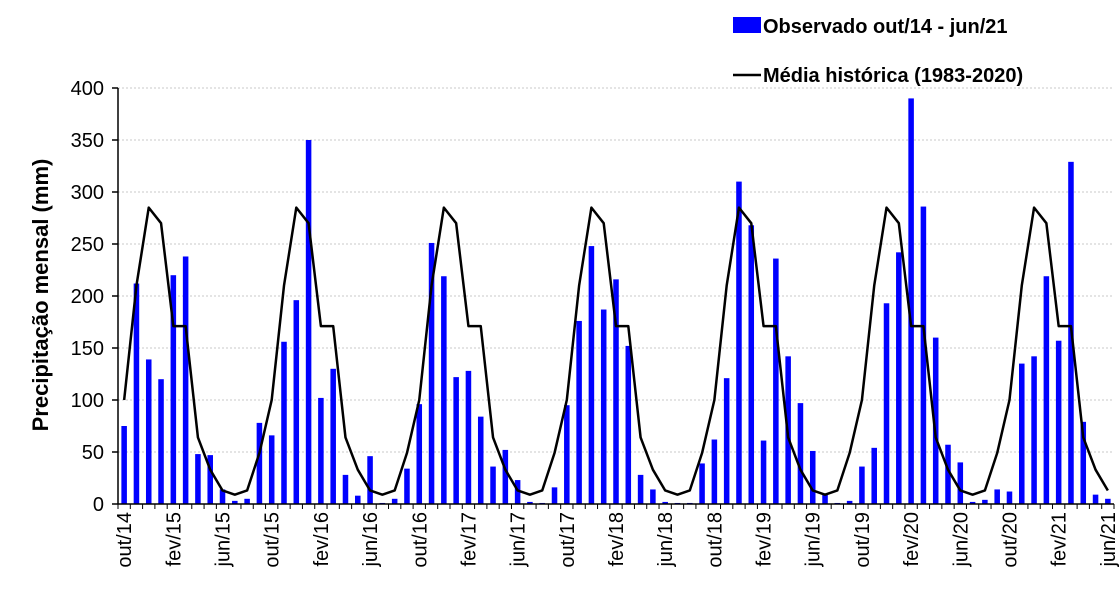 The height and width of the screenshot is (598, 1120). I want to click on x-tick-label: out/20, so click(1010, 540).